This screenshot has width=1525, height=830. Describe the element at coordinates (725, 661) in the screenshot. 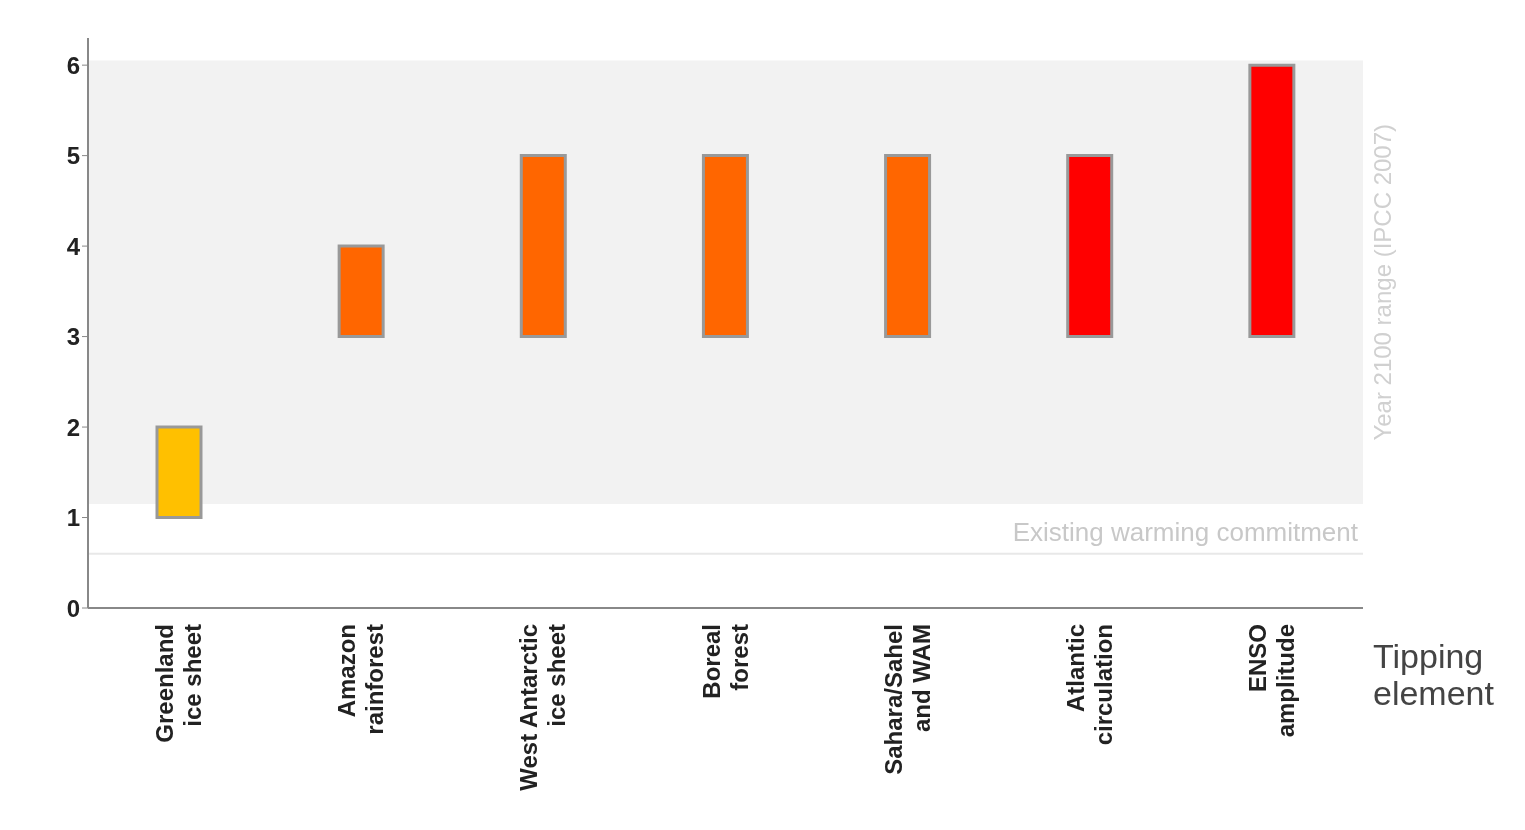

I see `x-tick-label: Boreal forest` at that location.